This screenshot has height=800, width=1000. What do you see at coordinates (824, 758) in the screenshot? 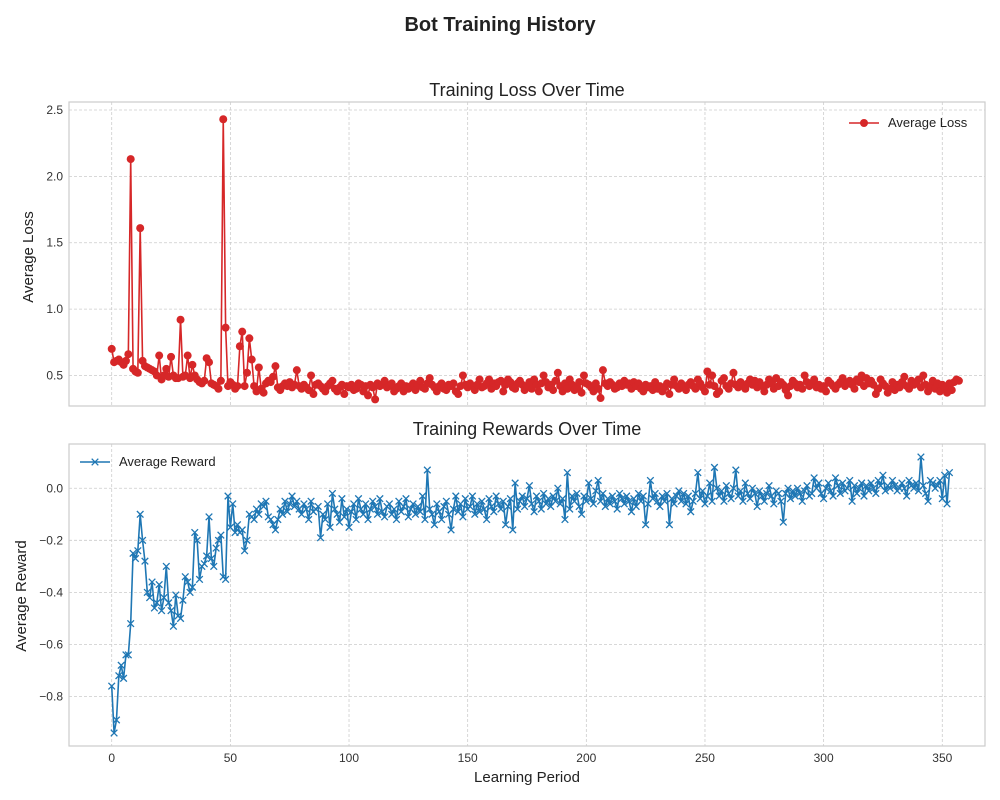
I see `reward-x-tick-label: 300` at bounding box center [824, 758].